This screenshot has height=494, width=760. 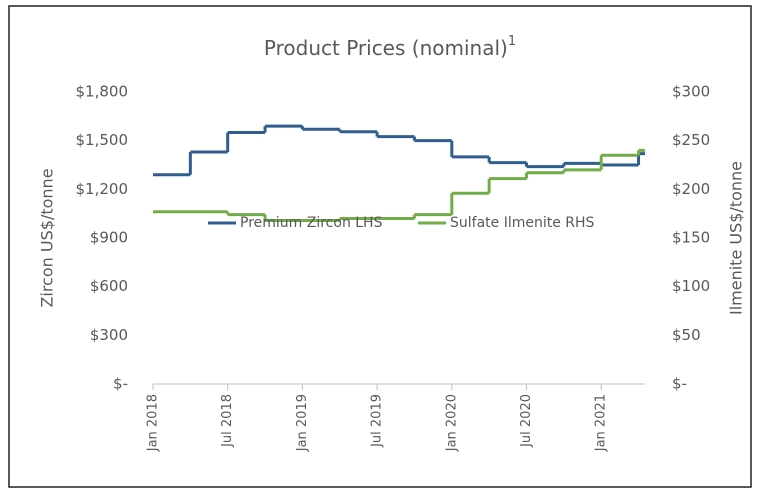 I want to click on y-axis-label: Zircon US$/tonne, so click(x=47, y=237).